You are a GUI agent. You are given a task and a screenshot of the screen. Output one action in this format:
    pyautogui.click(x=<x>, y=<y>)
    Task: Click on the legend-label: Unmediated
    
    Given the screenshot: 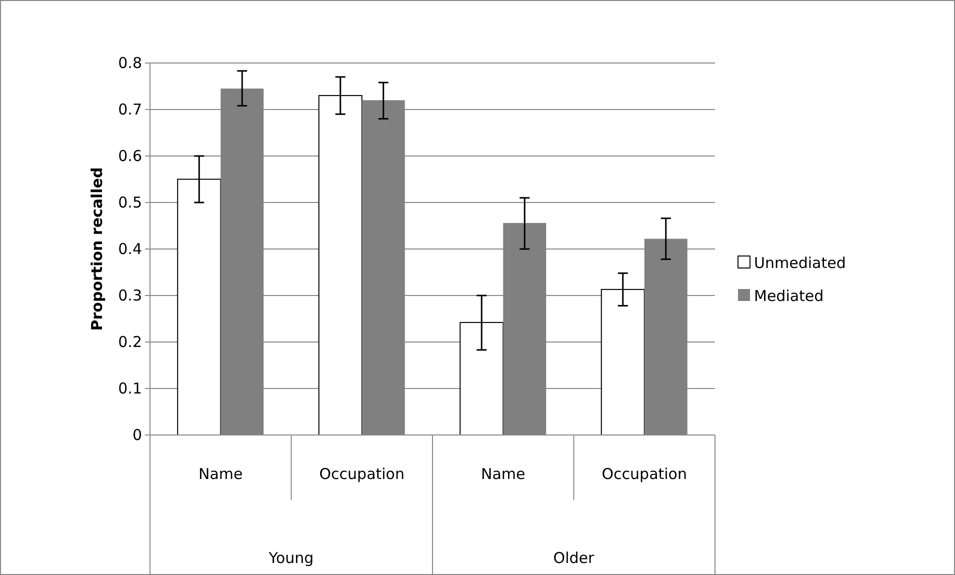 What is the action you would take?
    pyautogui.click(x=800, y=263)
    